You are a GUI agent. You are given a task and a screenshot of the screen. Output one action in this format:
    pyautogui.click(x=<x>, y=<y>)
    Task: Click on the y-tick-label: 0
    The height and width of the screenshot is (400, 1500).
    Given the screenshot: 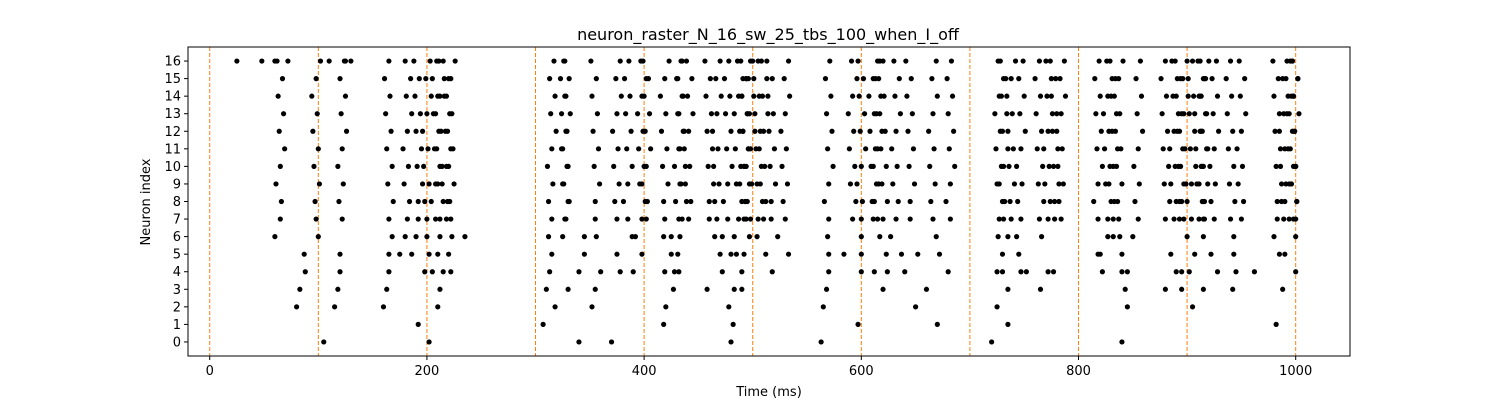 What is the action you would take?
    pyautogui.click(x=177, y=342)
    